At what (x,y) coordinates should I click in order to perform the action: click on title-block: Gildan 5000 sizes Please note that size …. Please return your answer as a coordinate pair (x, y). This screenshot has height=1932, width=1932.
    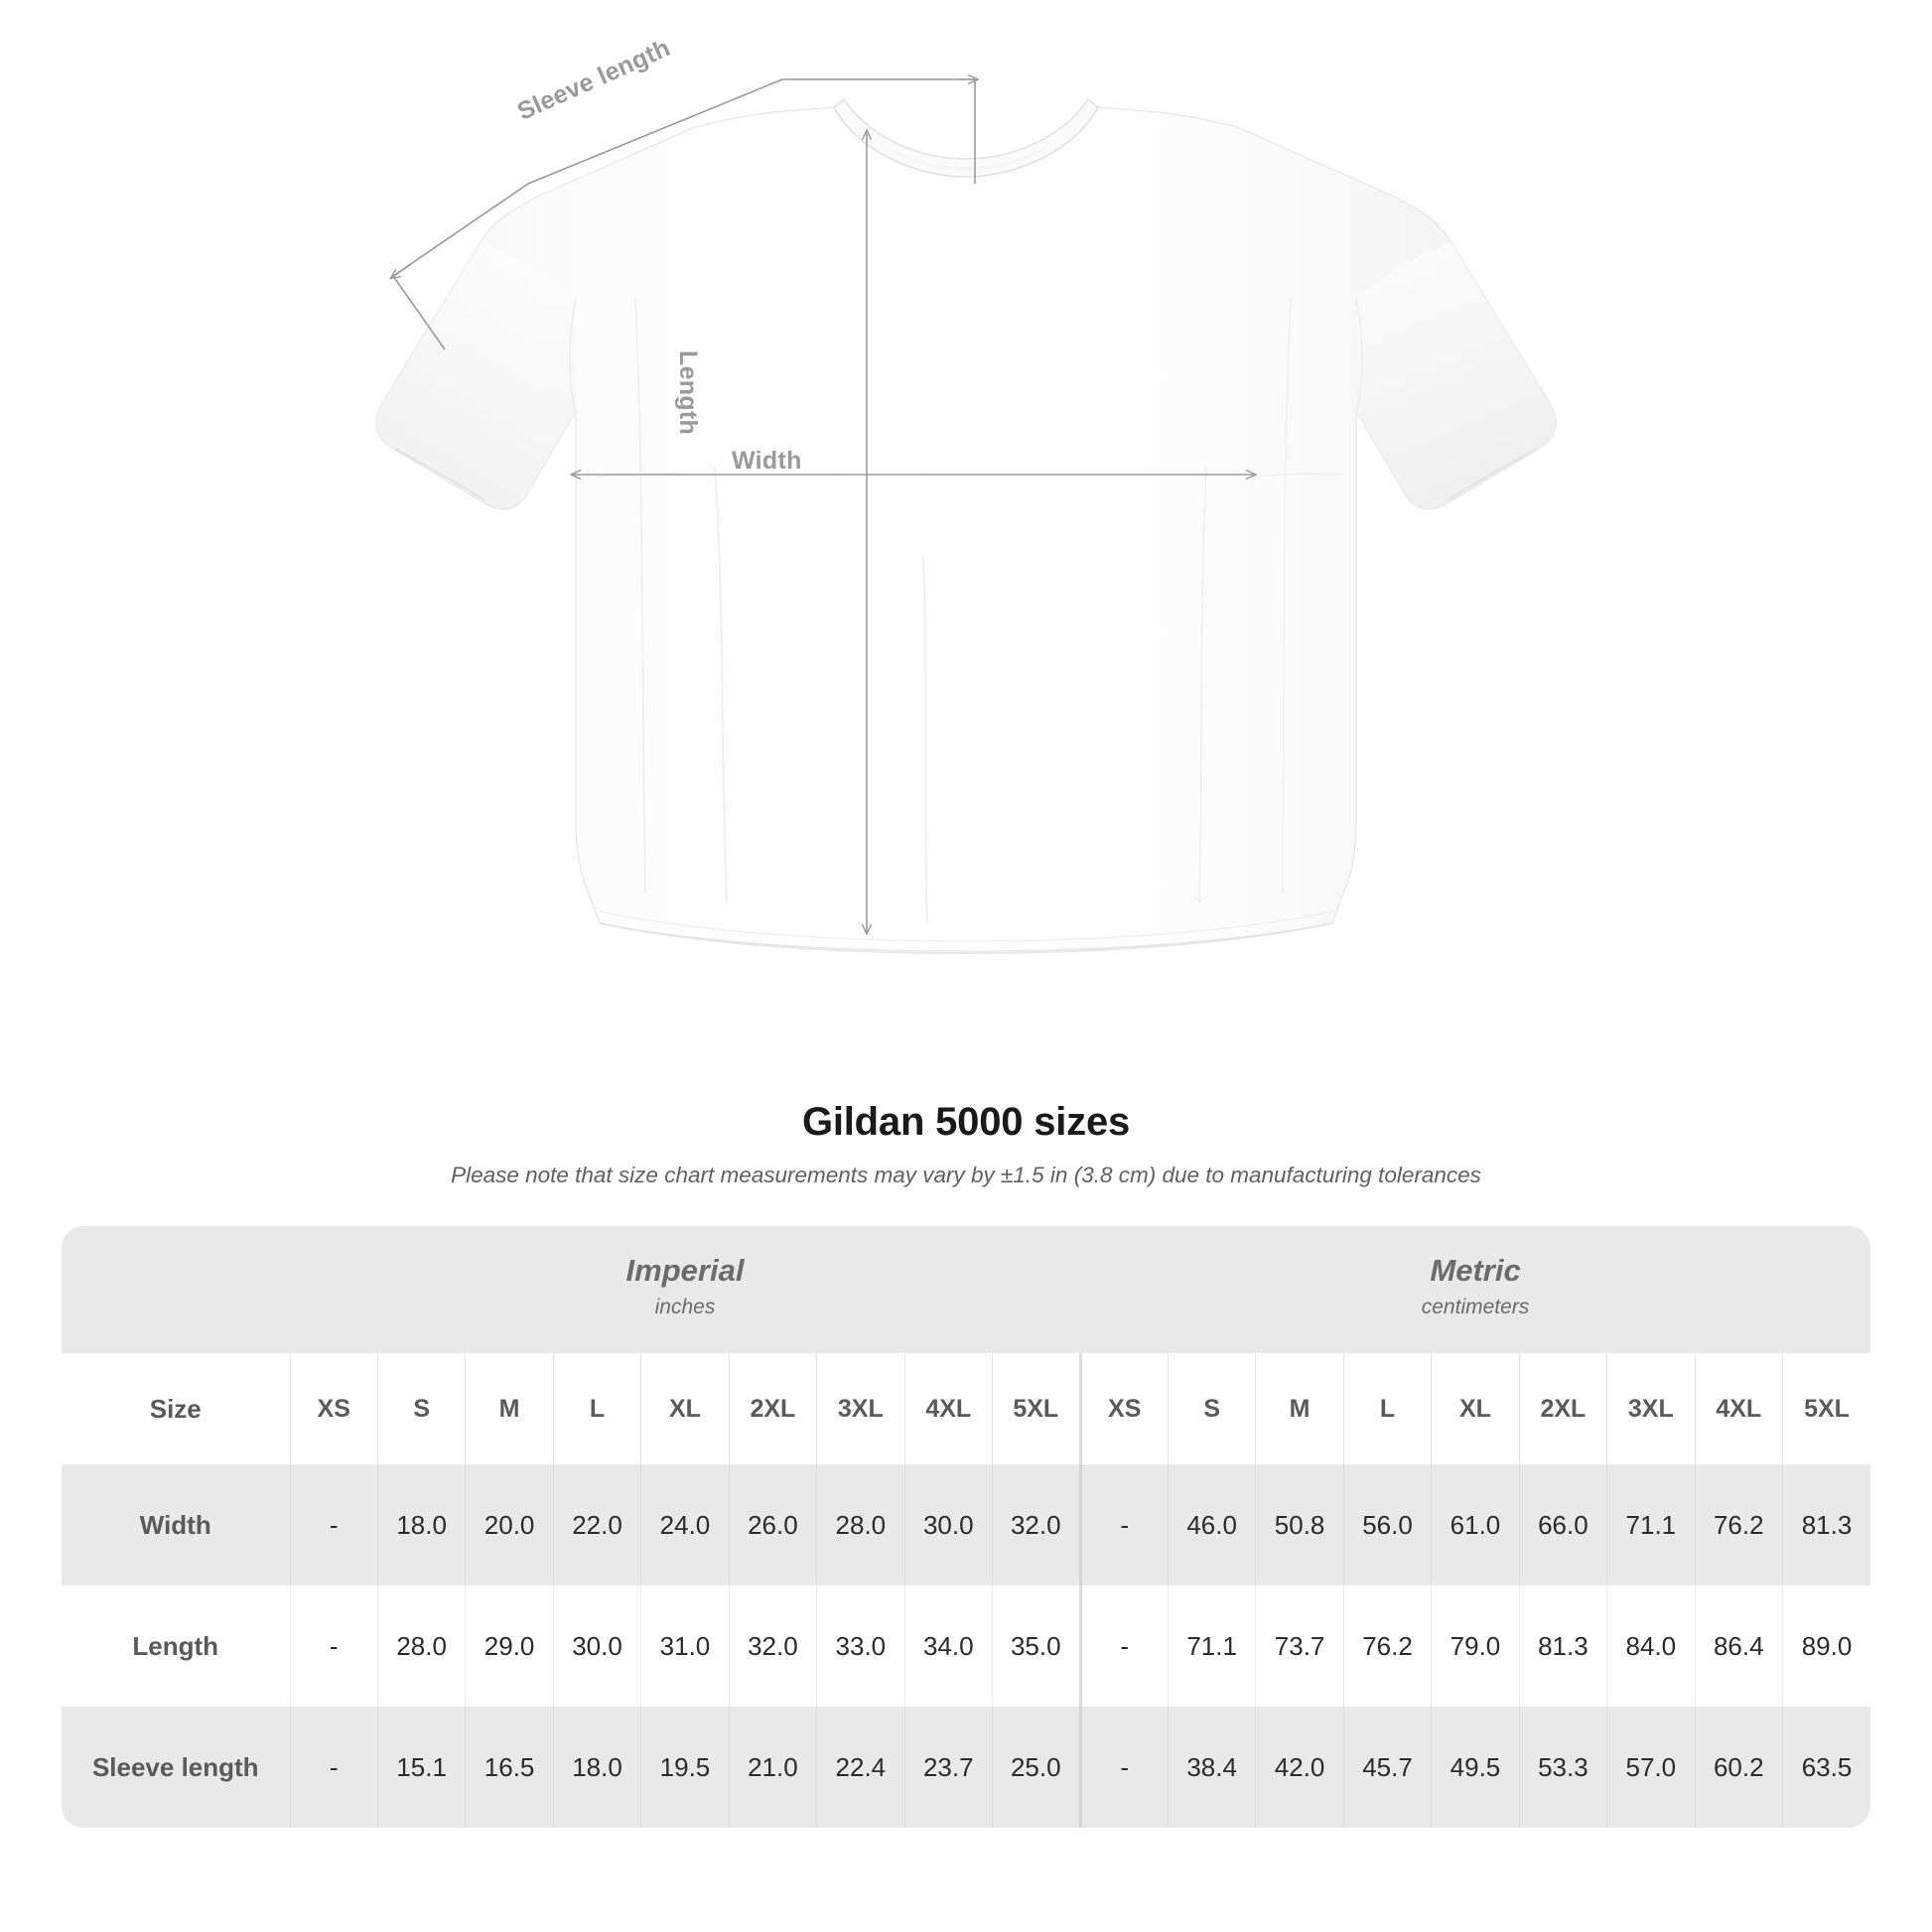
    Looking at the image, I should click on (966, 1140).